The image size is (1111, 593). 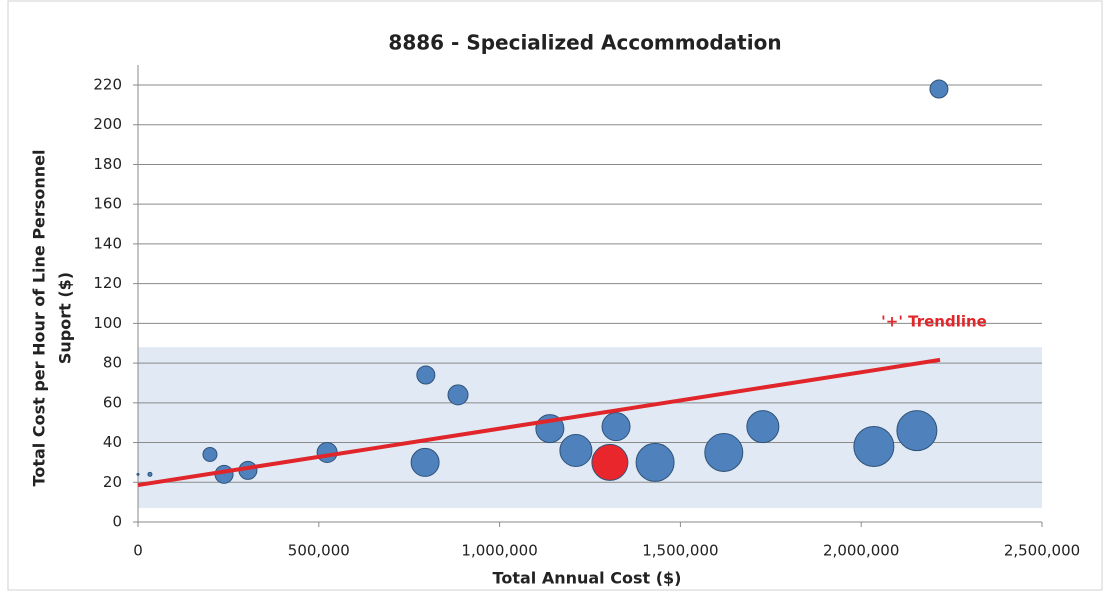 I want to click on y-tick-label: 80, so click(x=112, y=363).